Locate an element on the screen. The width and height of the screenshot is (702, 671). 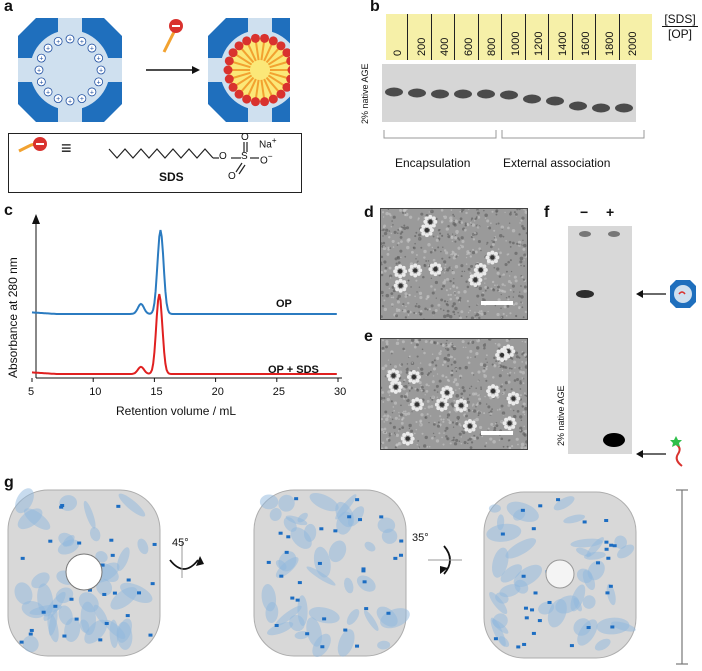
trace-op-sds is located at coordinates (184, 334).